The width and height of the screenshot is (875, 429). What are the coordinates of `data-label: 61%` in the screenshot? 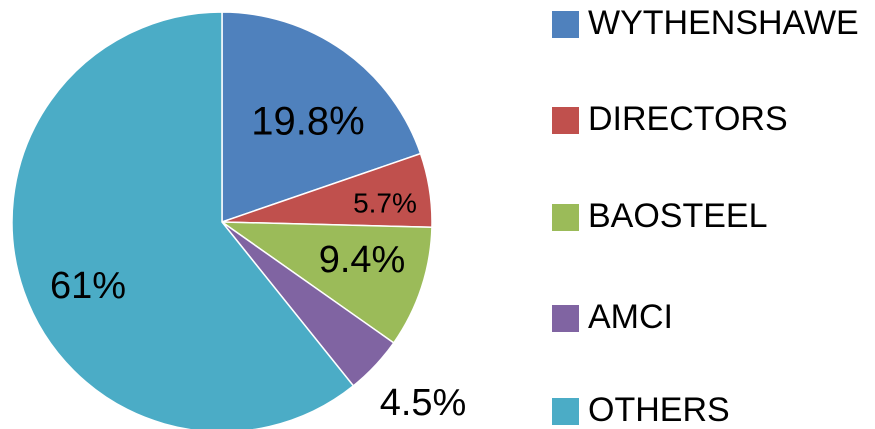 It's located at (88, 286).